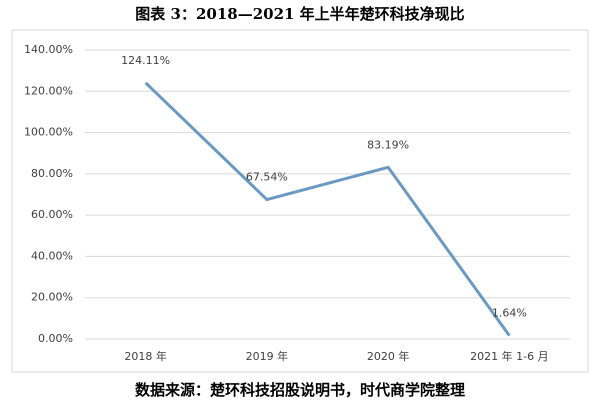 Image resolution: width=599 pixels, height=410 pixels. I want to click on data-label: 1.64%, so click(509, 313).